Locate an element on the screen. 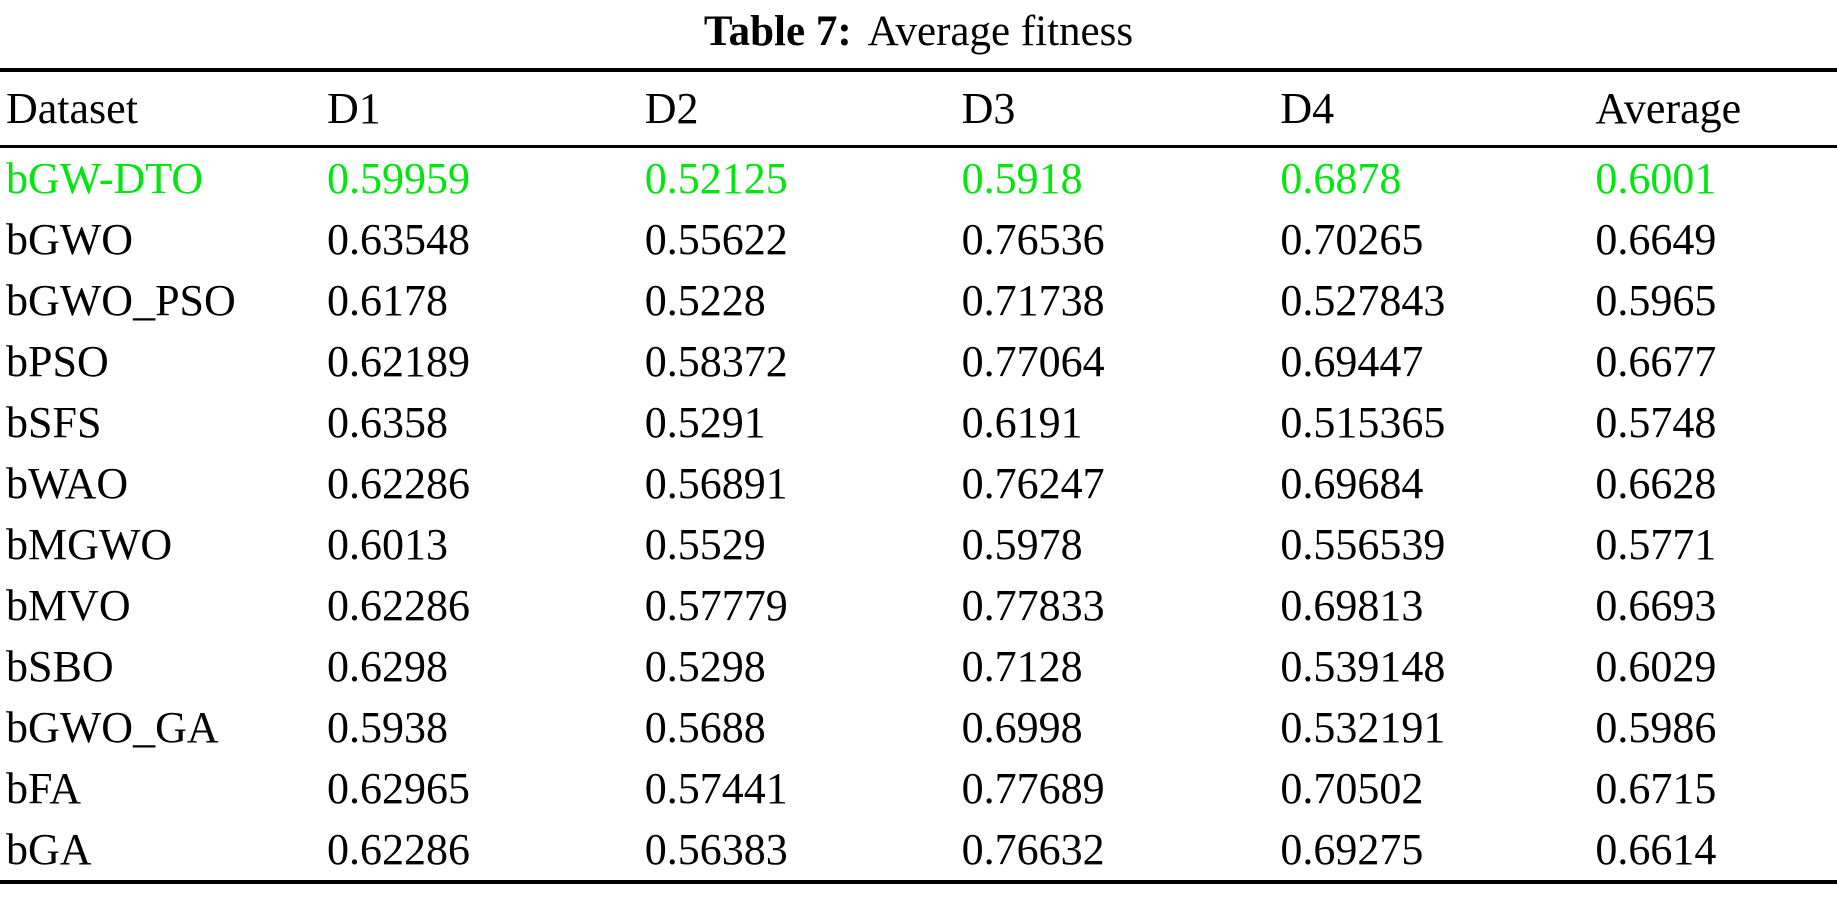 This screenshot has width=1837, height=900. value-cell: 0.77064 is located at coordinates (1033, 361).